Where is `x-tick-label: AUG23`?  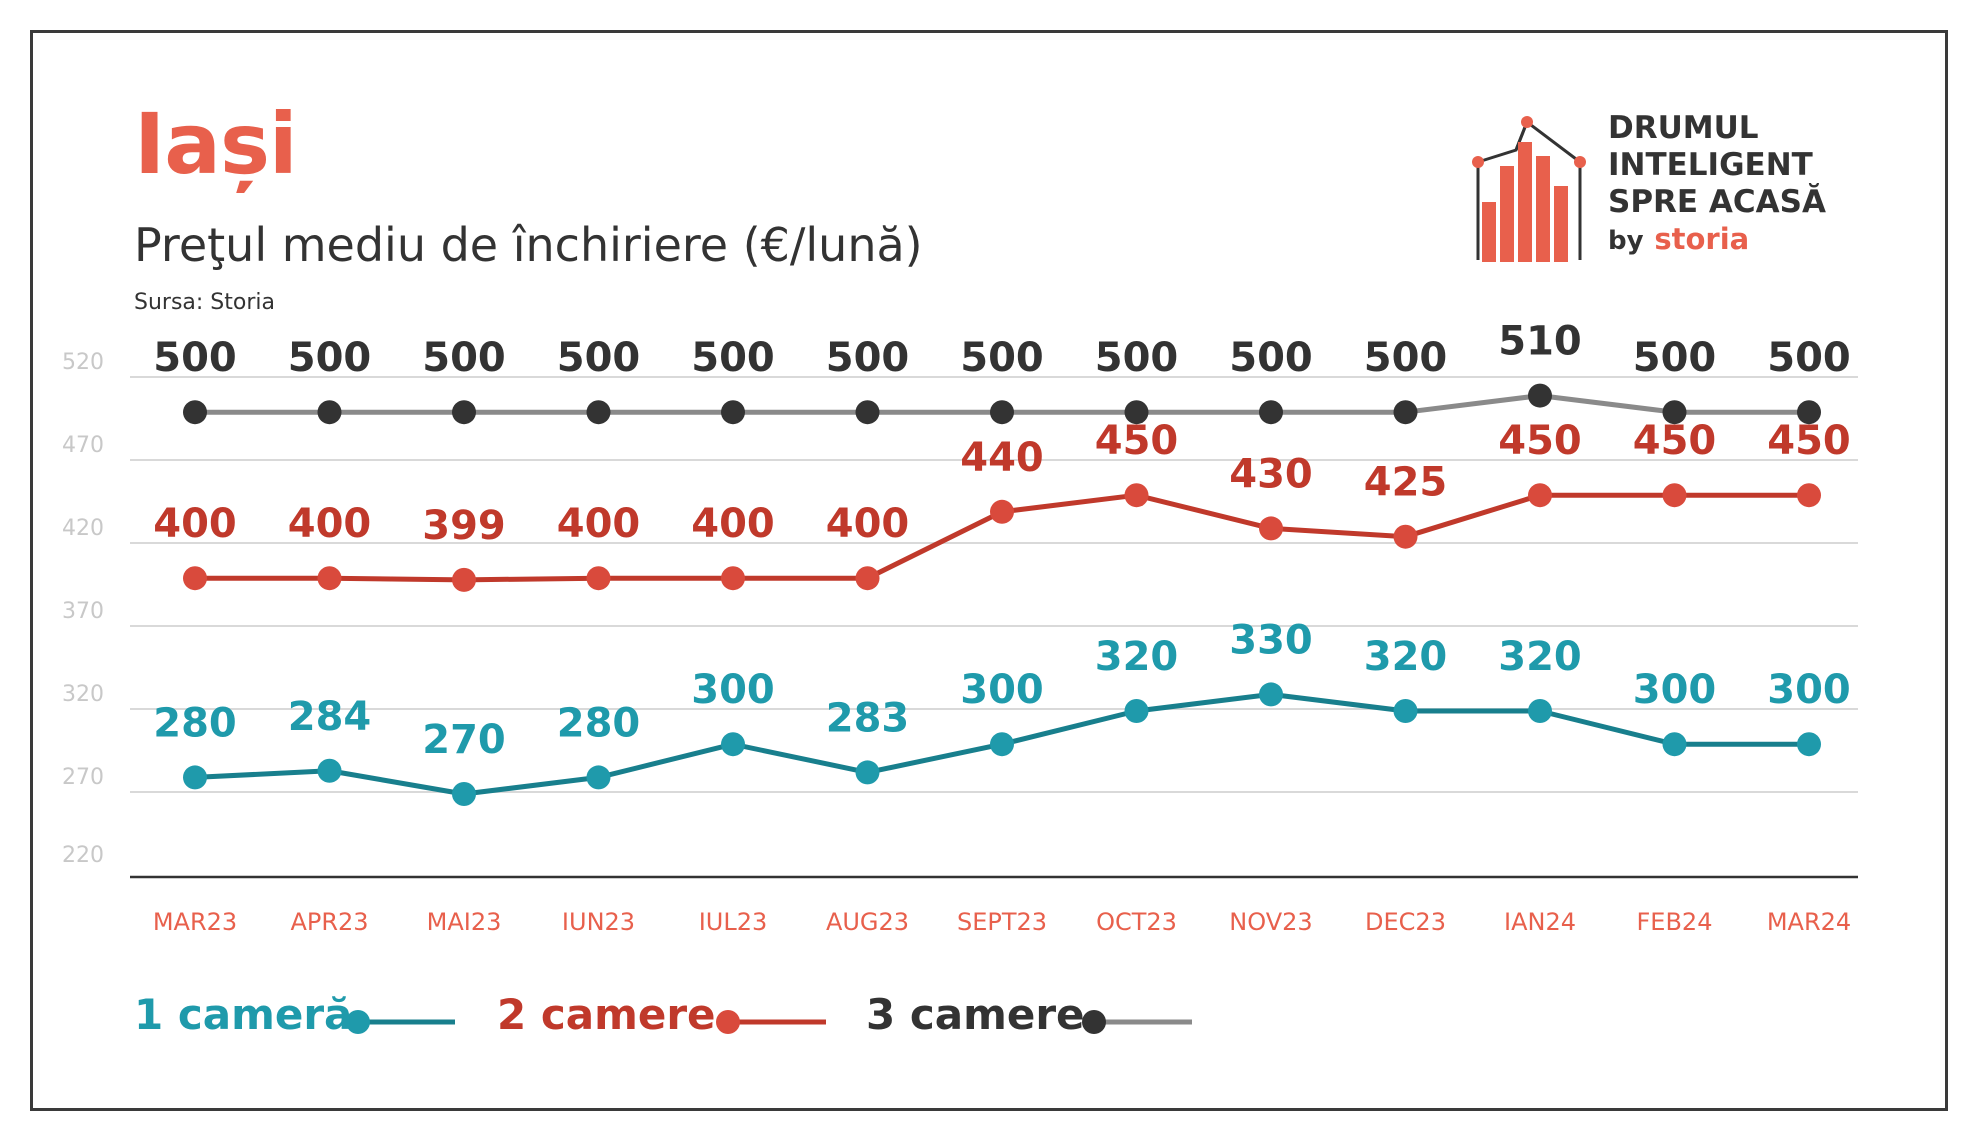 x-tick-label: AUG23 is located at coordinates (867, 922).